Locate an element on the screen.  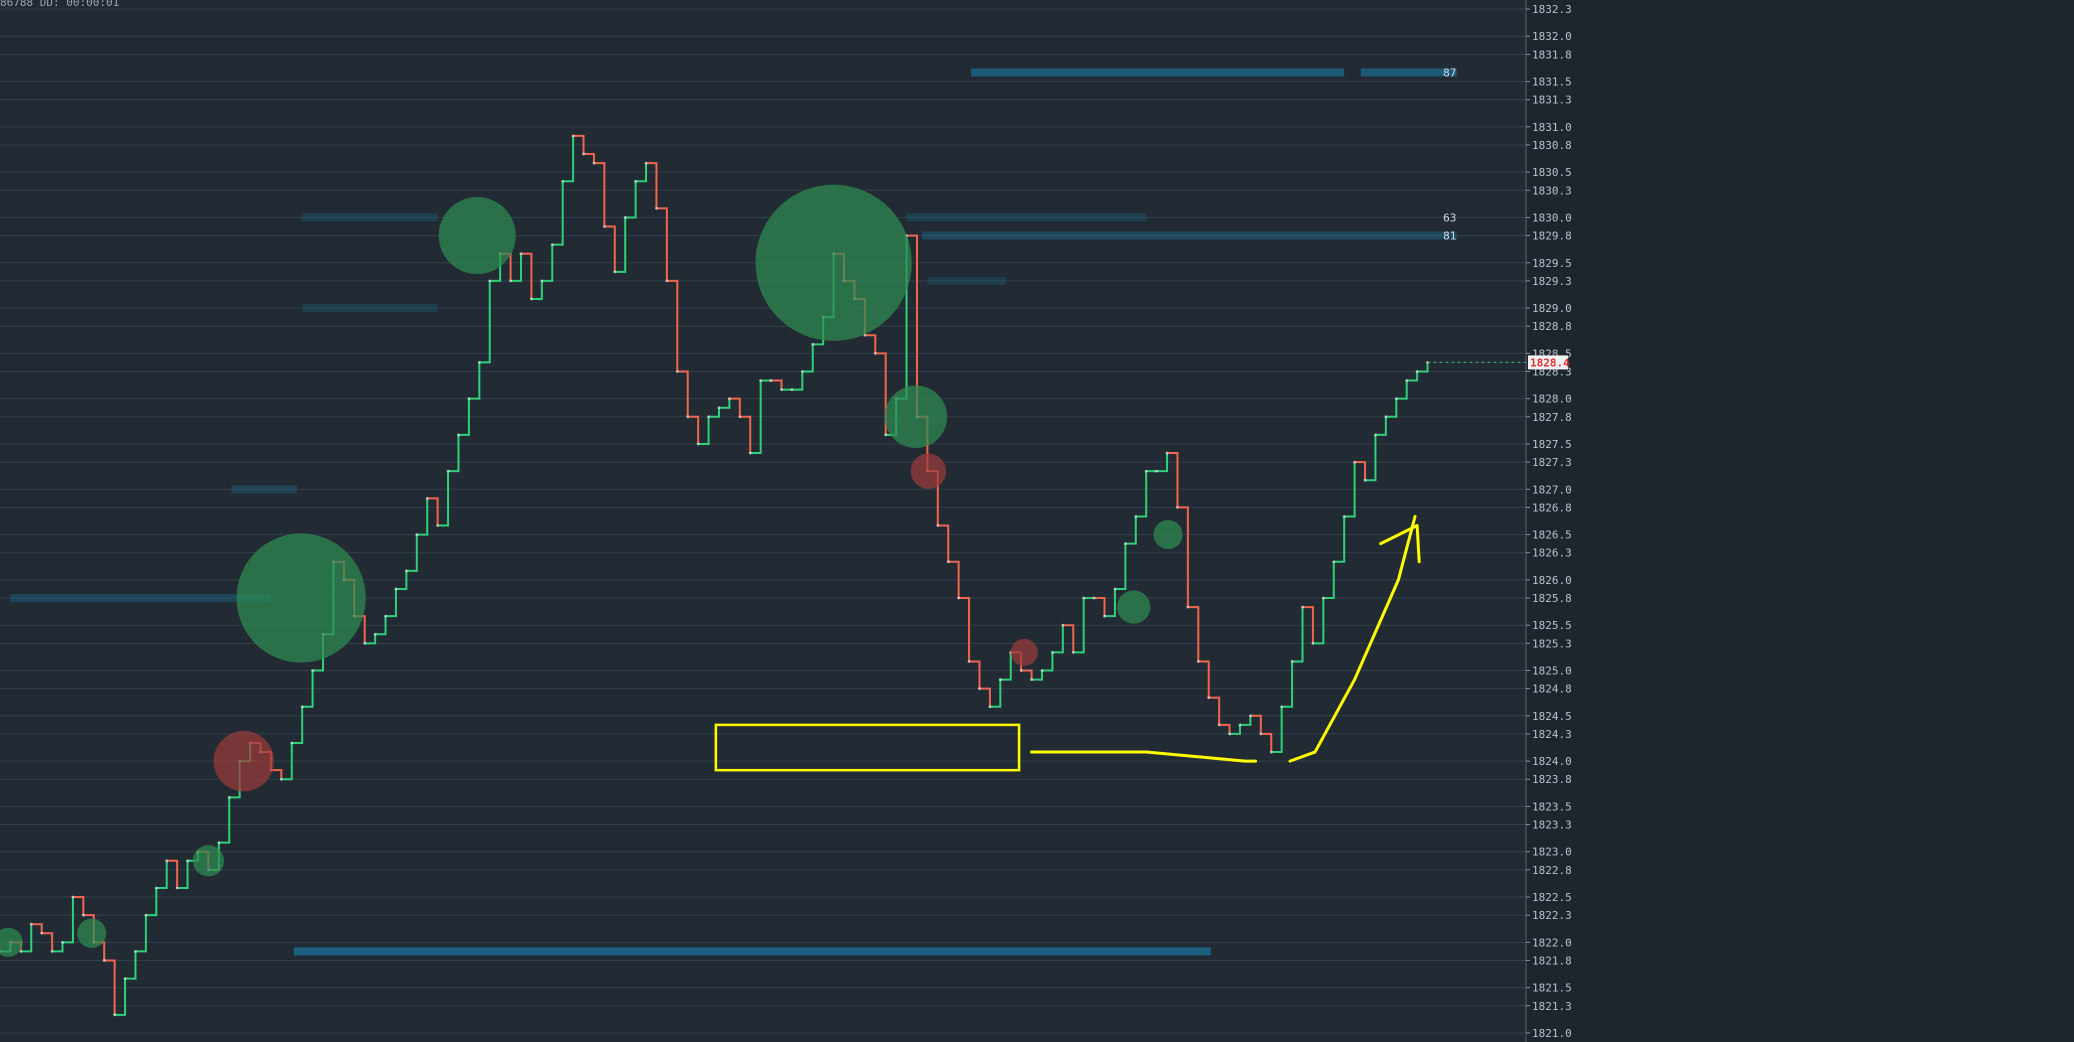
y-tick-label: 1826.0 is located at coordinates (1552, 580).